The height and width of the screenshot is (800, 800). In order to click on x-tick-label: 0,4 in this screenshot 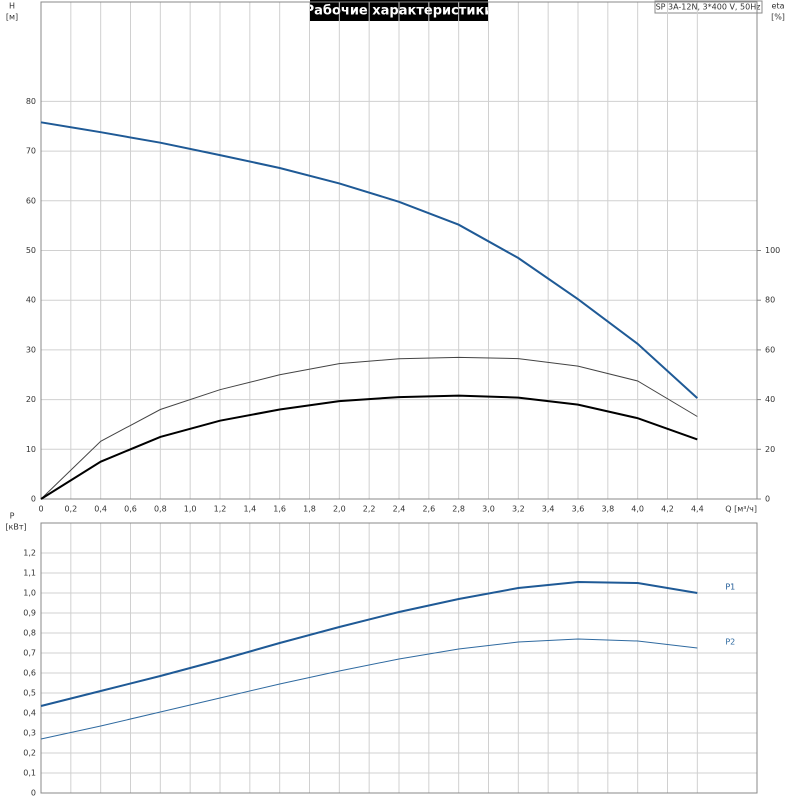, I will do `click(100, 509)`.